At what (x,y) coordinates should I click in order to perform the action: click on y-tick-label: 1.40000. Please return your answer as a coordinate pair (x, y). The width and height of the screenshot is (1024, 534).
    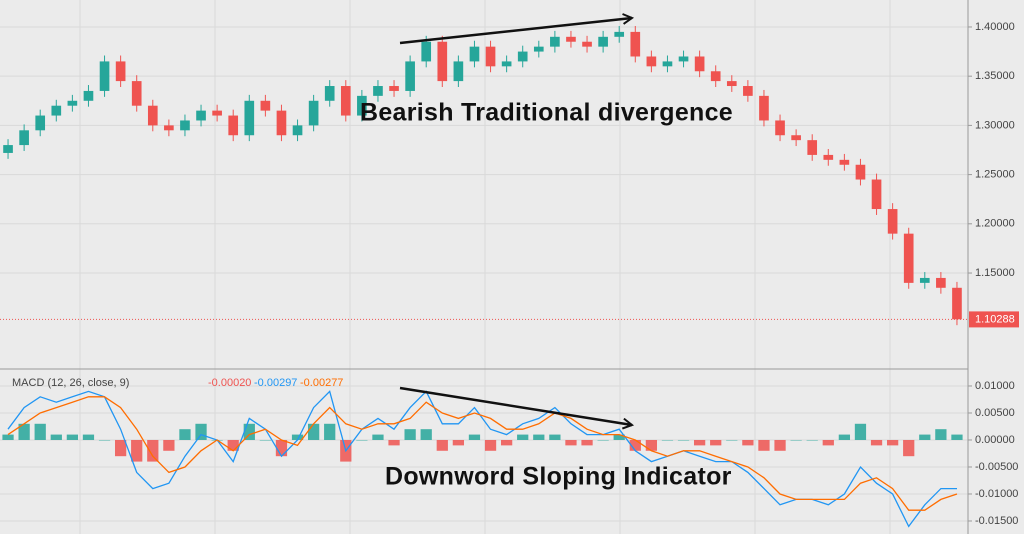
    Looking at the image, I should click on (995, 27).